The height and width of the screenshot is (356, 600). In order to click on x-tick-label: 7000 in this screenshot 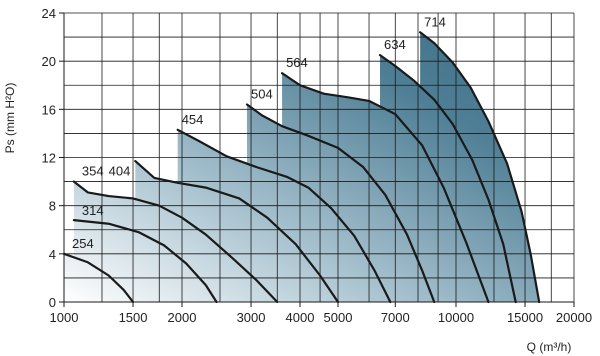, I will do `click(395, 317)`.